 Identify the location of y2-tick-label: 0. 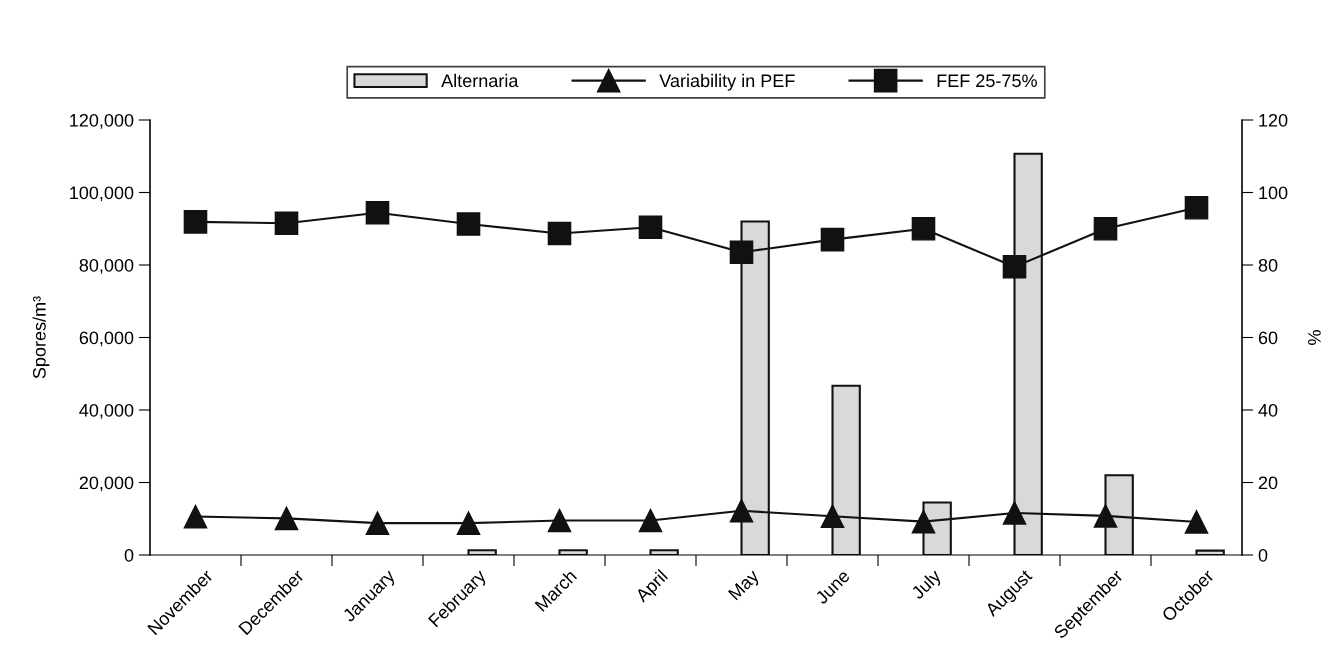
(1263, 555).